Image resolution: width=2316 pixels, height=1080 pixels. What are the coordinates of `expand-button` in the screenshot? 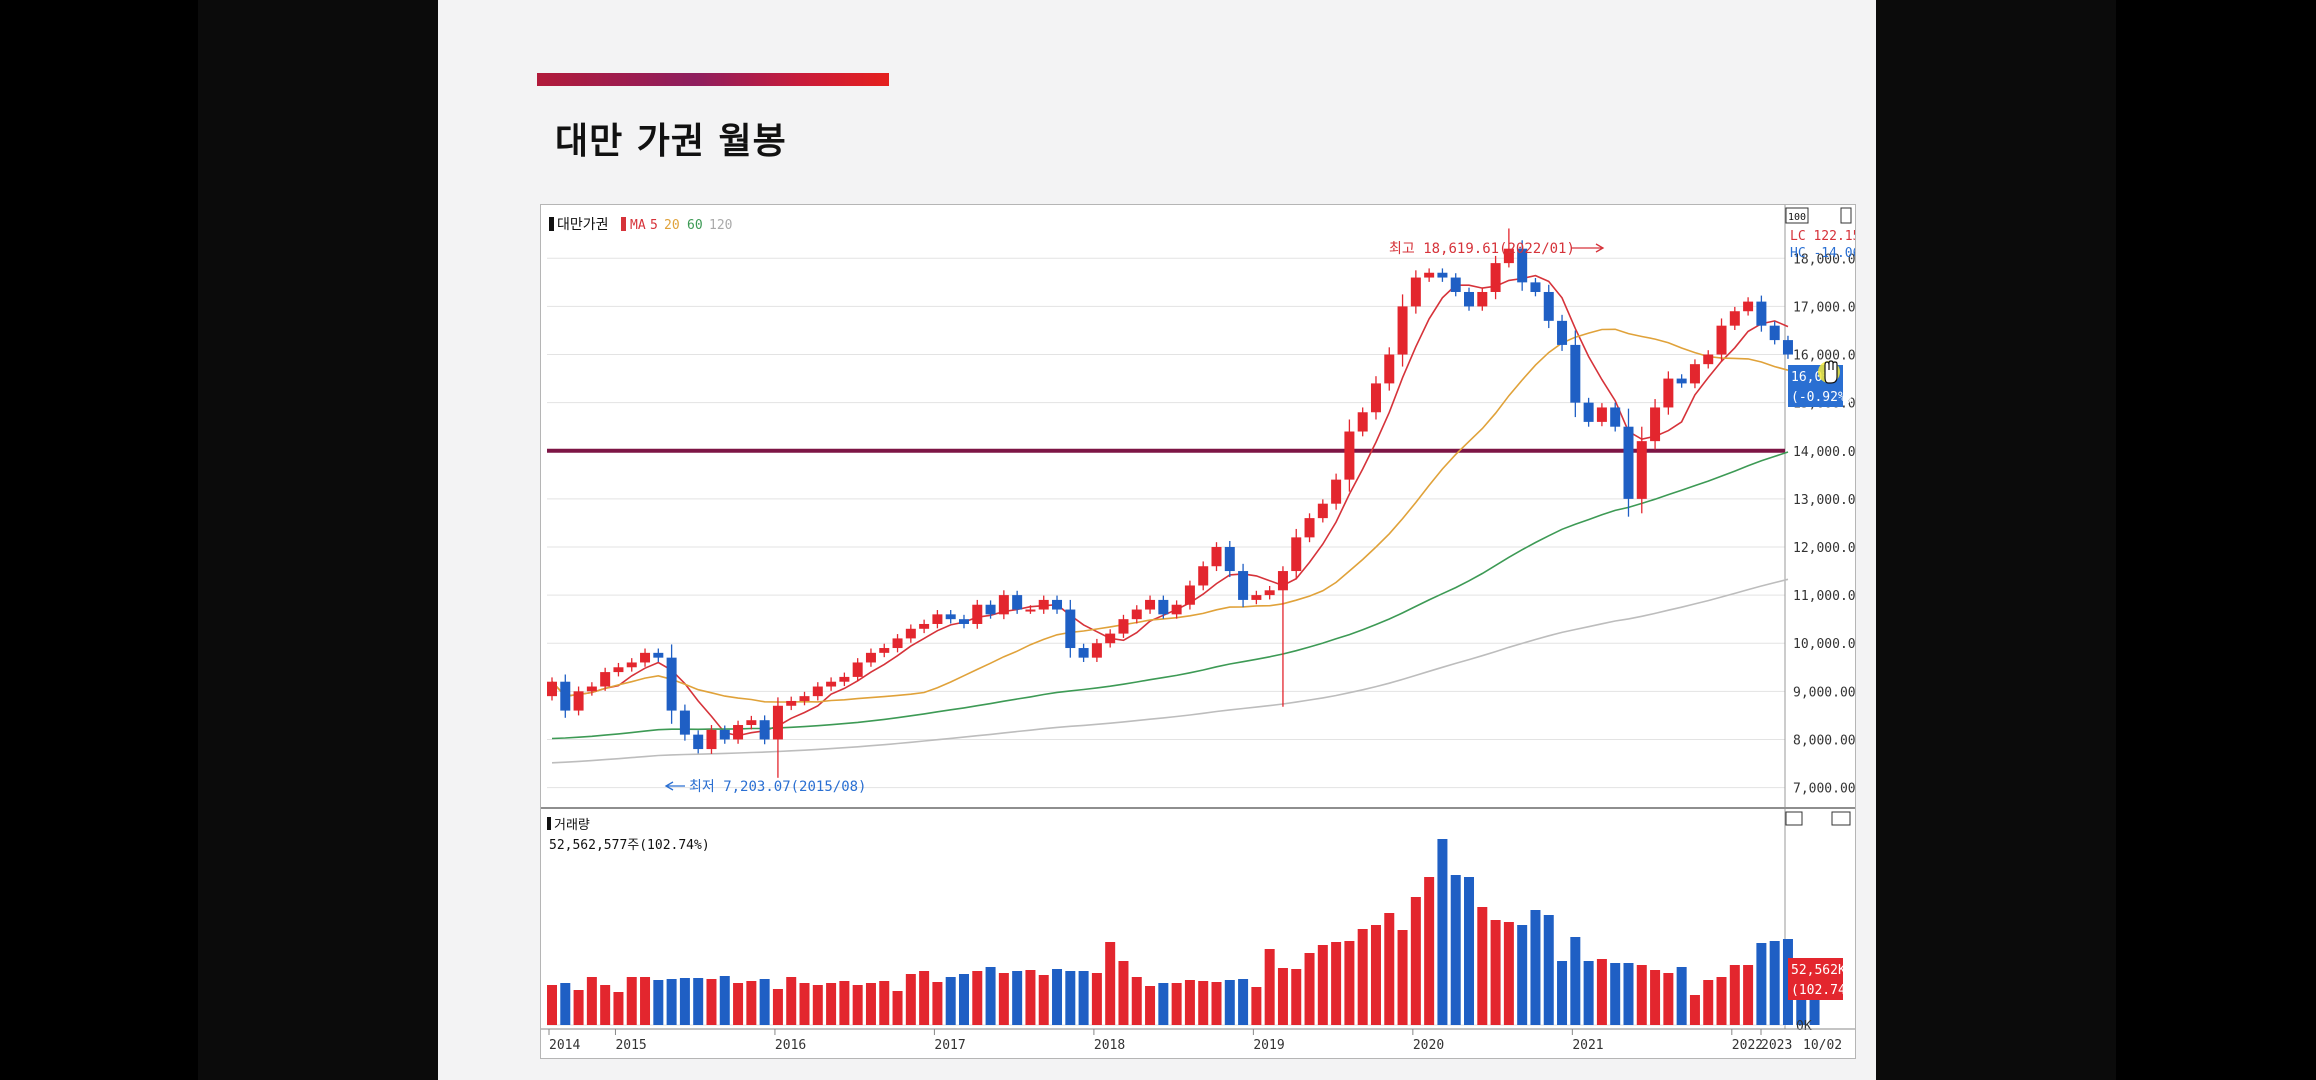 It's located at (1846, 215).